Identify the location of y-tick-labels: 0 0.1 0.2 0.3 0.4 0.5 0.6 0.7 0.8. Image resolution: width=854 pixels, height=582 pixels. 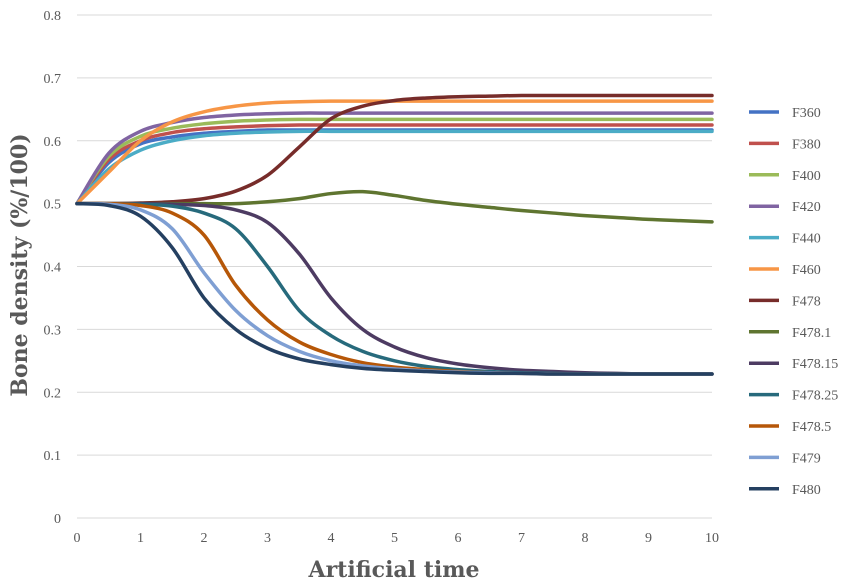
(53, 268).